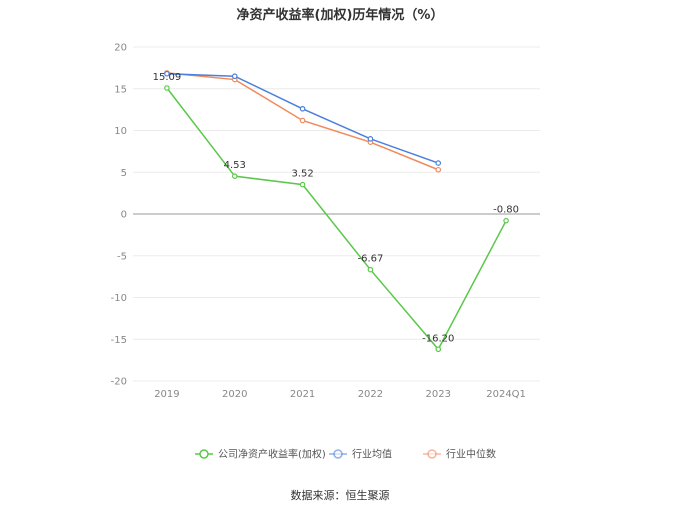 Image resolution: width=680 pixels, height=509 pixels. Describe the element at coordinates (234, 394) in the screenshot. I see `x-tick-label: 2020` at that location.